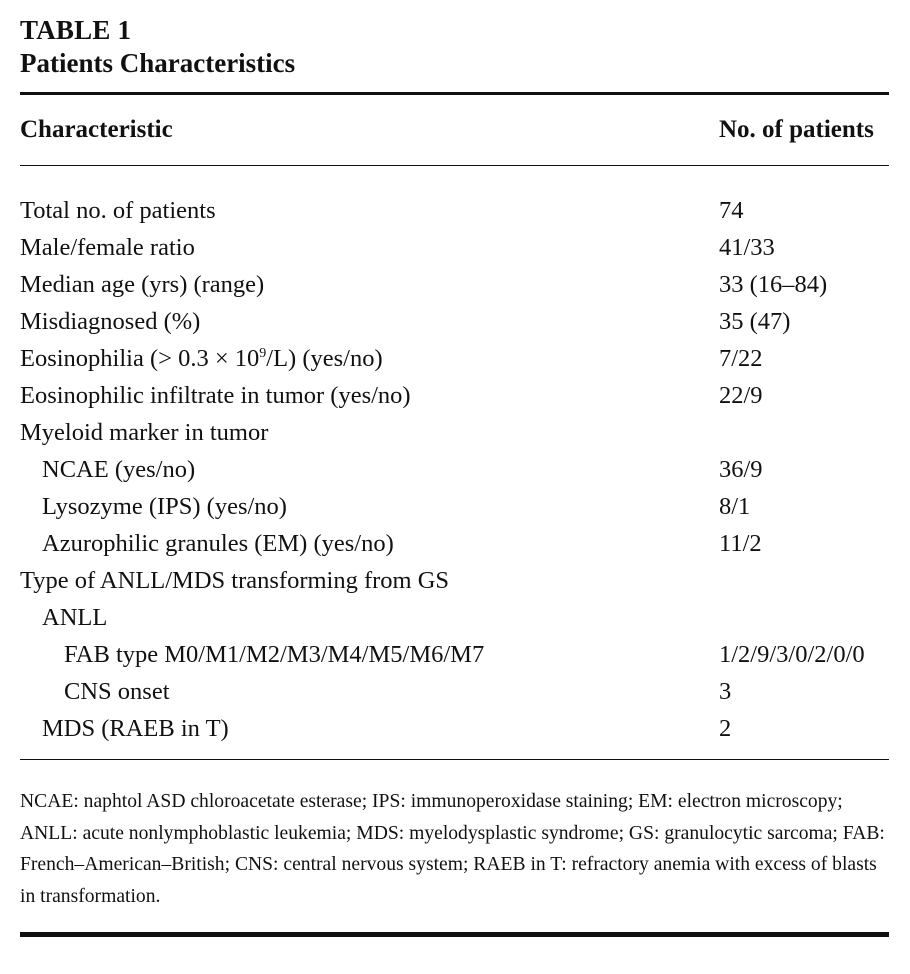 The height and width of the screenshot is (974, 910). Describe the element at coordinates (454, 691) in the screenshot. I see `table-row: CNS onset 3` at that location.